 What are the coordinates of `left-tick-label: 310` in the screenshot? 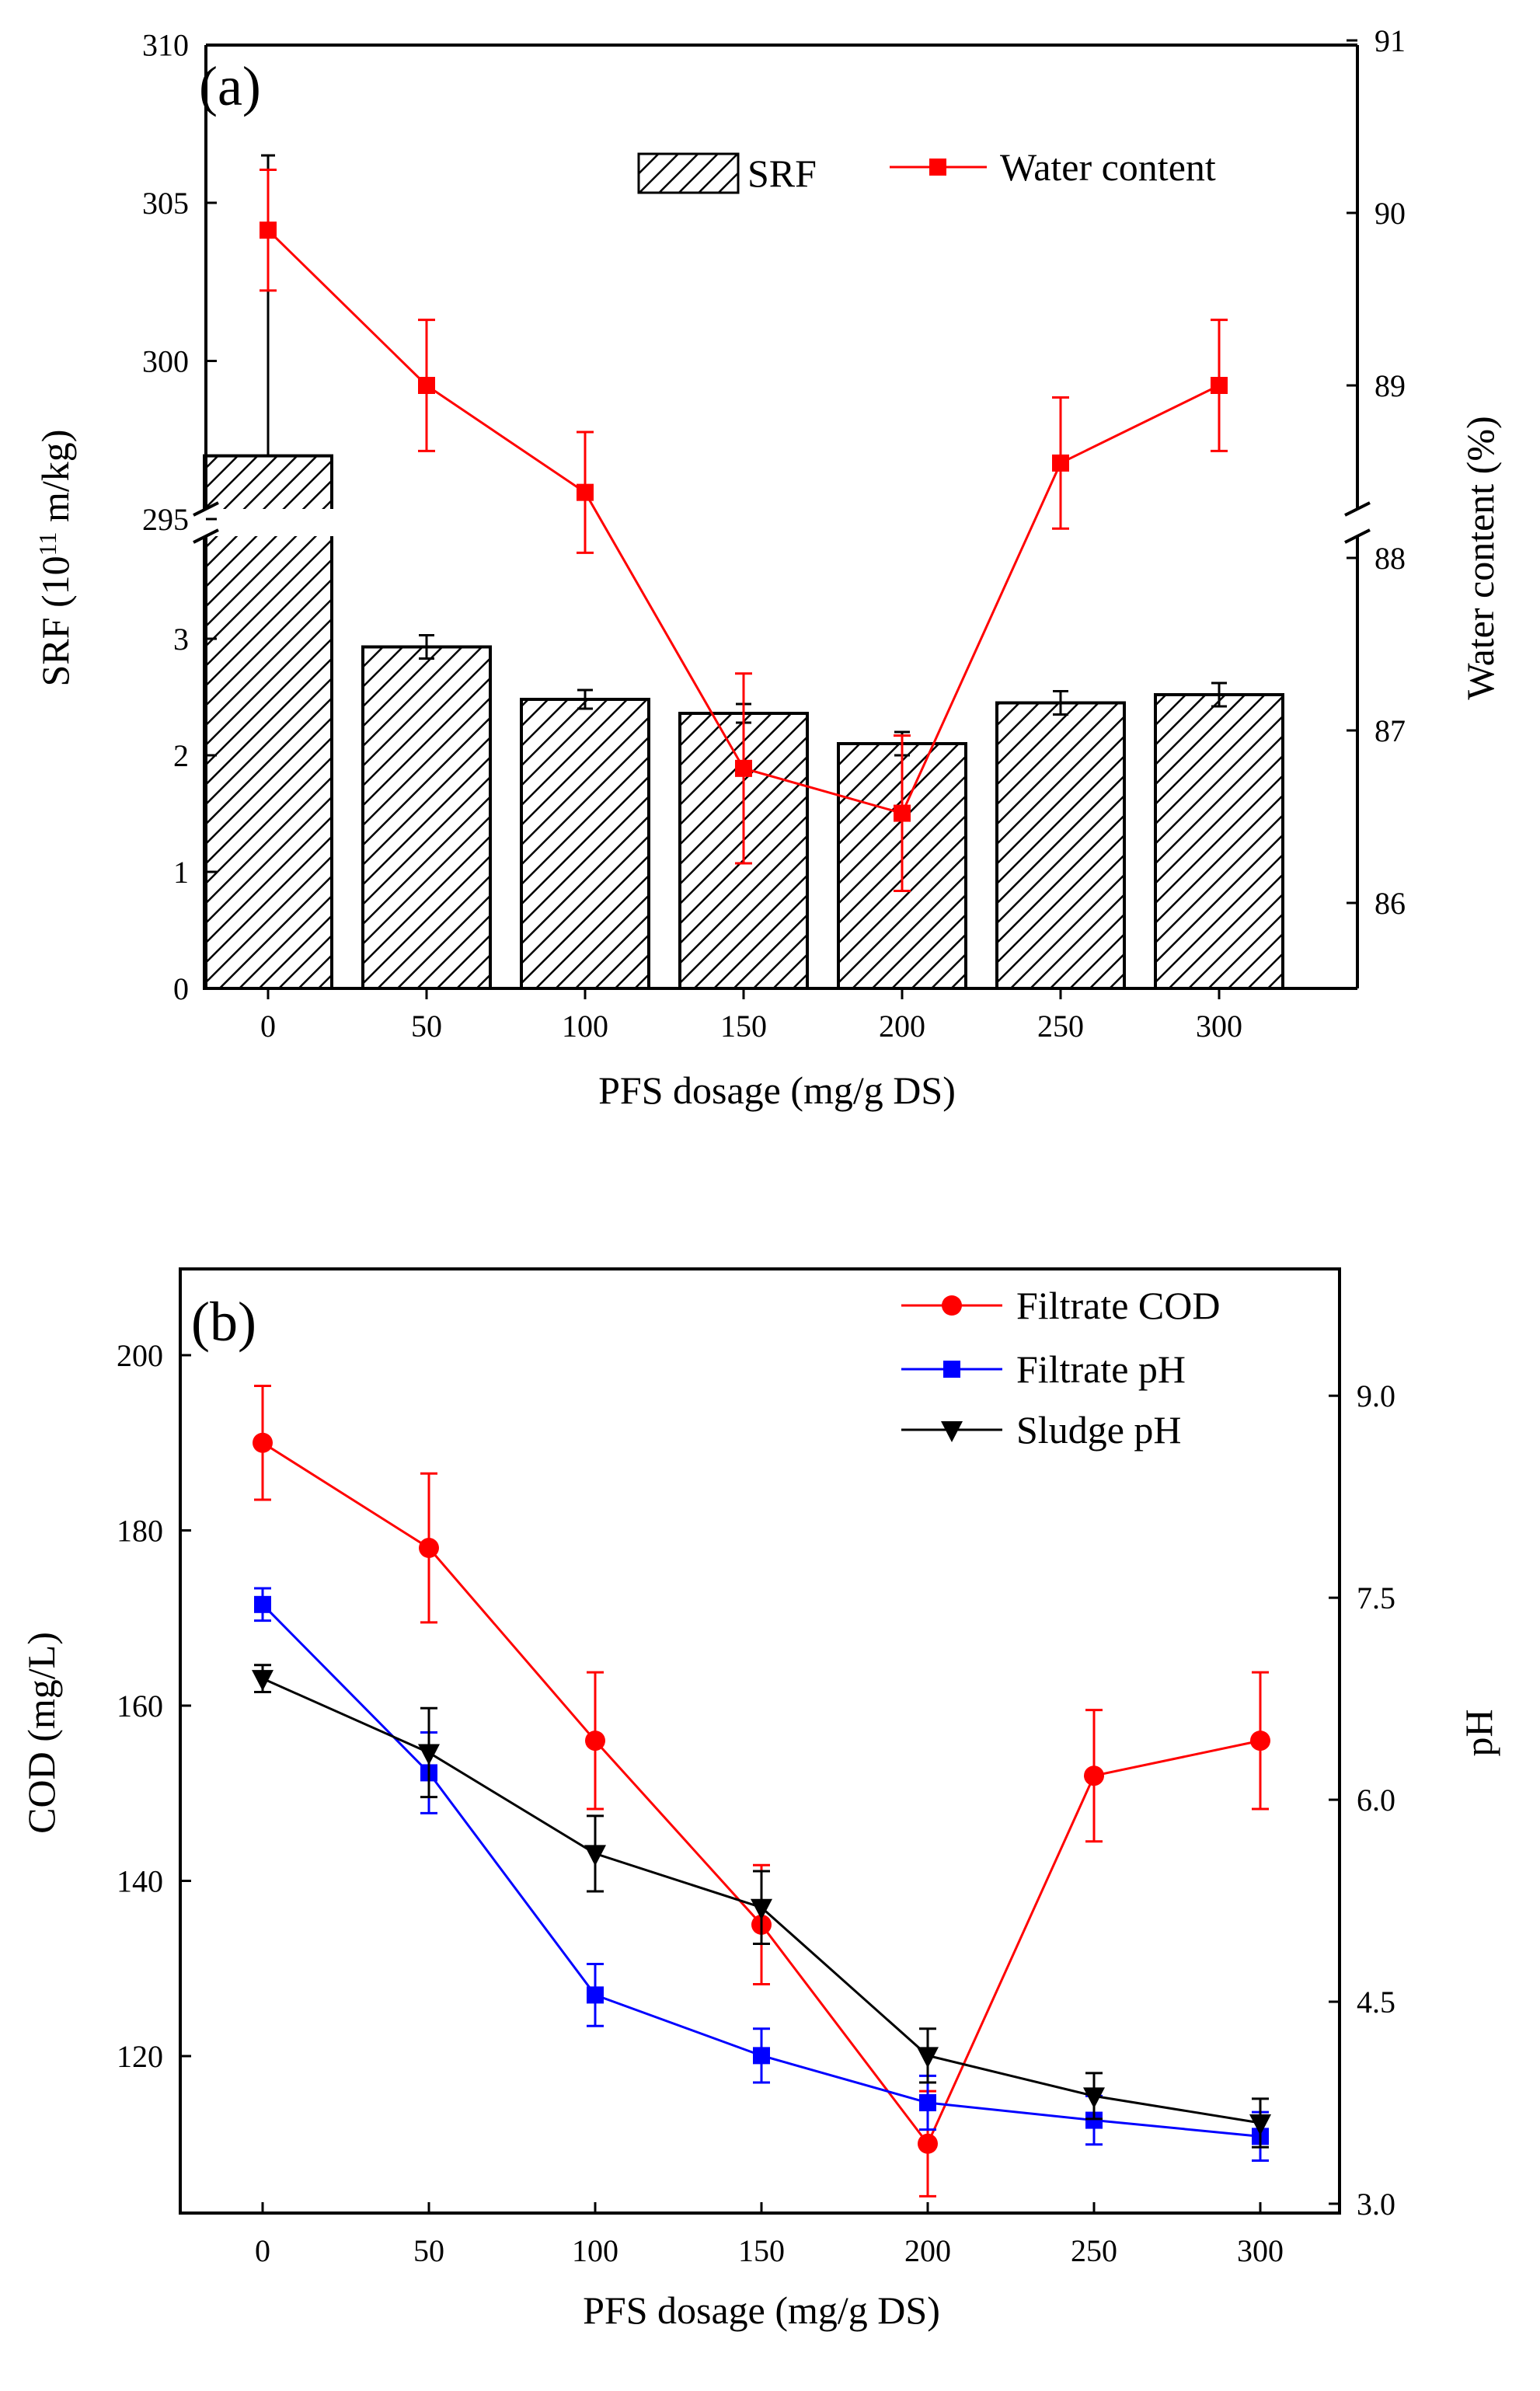 It's located at (165, 45).